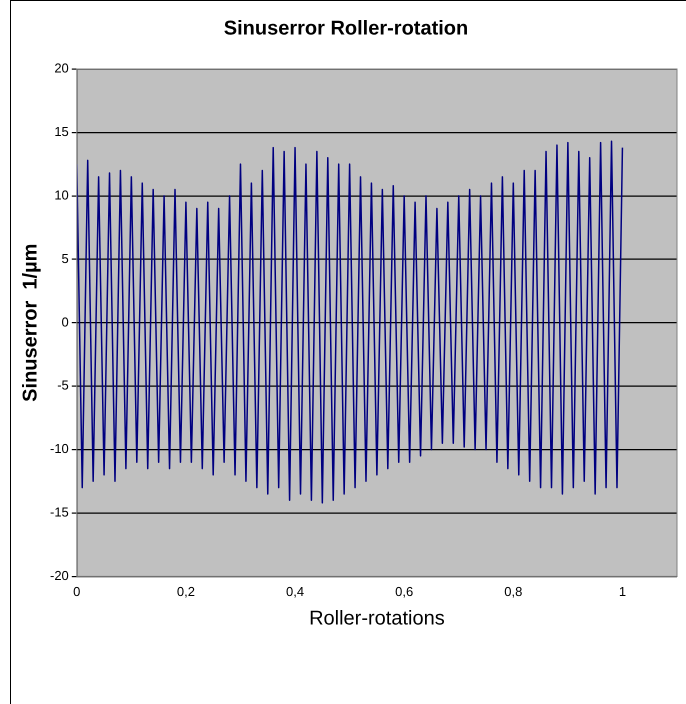 The image size is (686, 704). I want to click on x-tick-label: 0,6, so click(404, 591).